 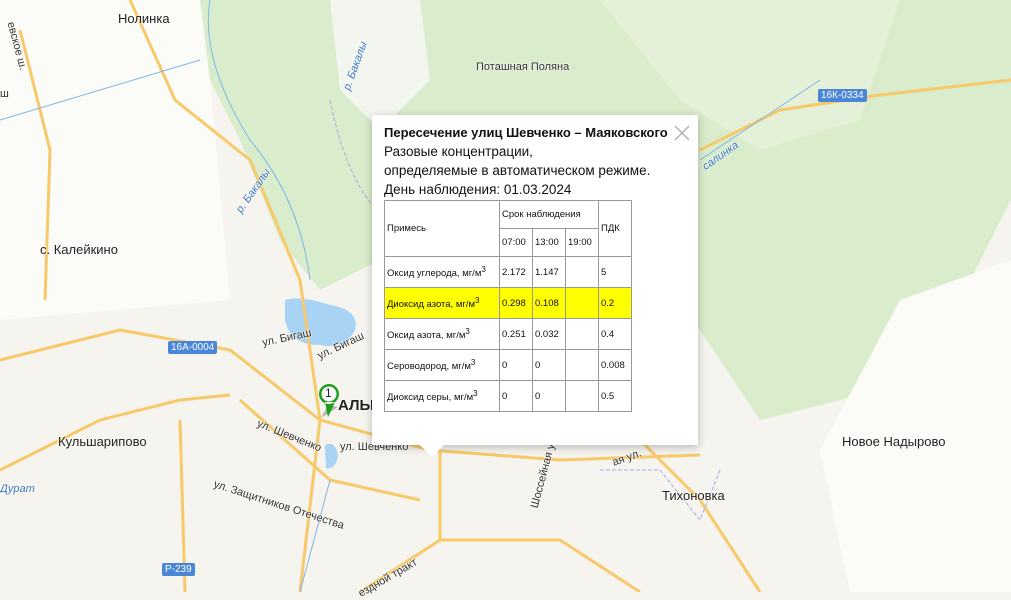 I want to click on place-label: Поташная Поляна, so click(x=523, y=67).